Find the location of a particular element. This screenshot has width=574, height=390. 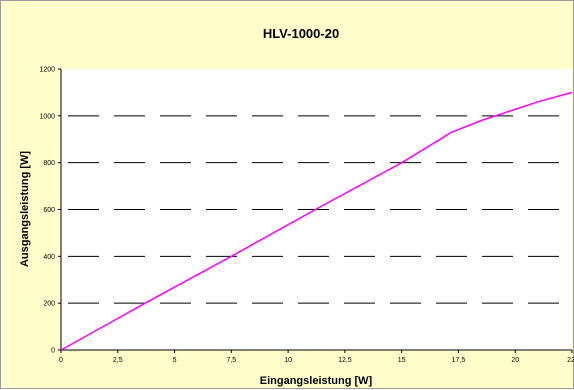

x-tick-label-2: 5 is located at coordinates (175, 360).